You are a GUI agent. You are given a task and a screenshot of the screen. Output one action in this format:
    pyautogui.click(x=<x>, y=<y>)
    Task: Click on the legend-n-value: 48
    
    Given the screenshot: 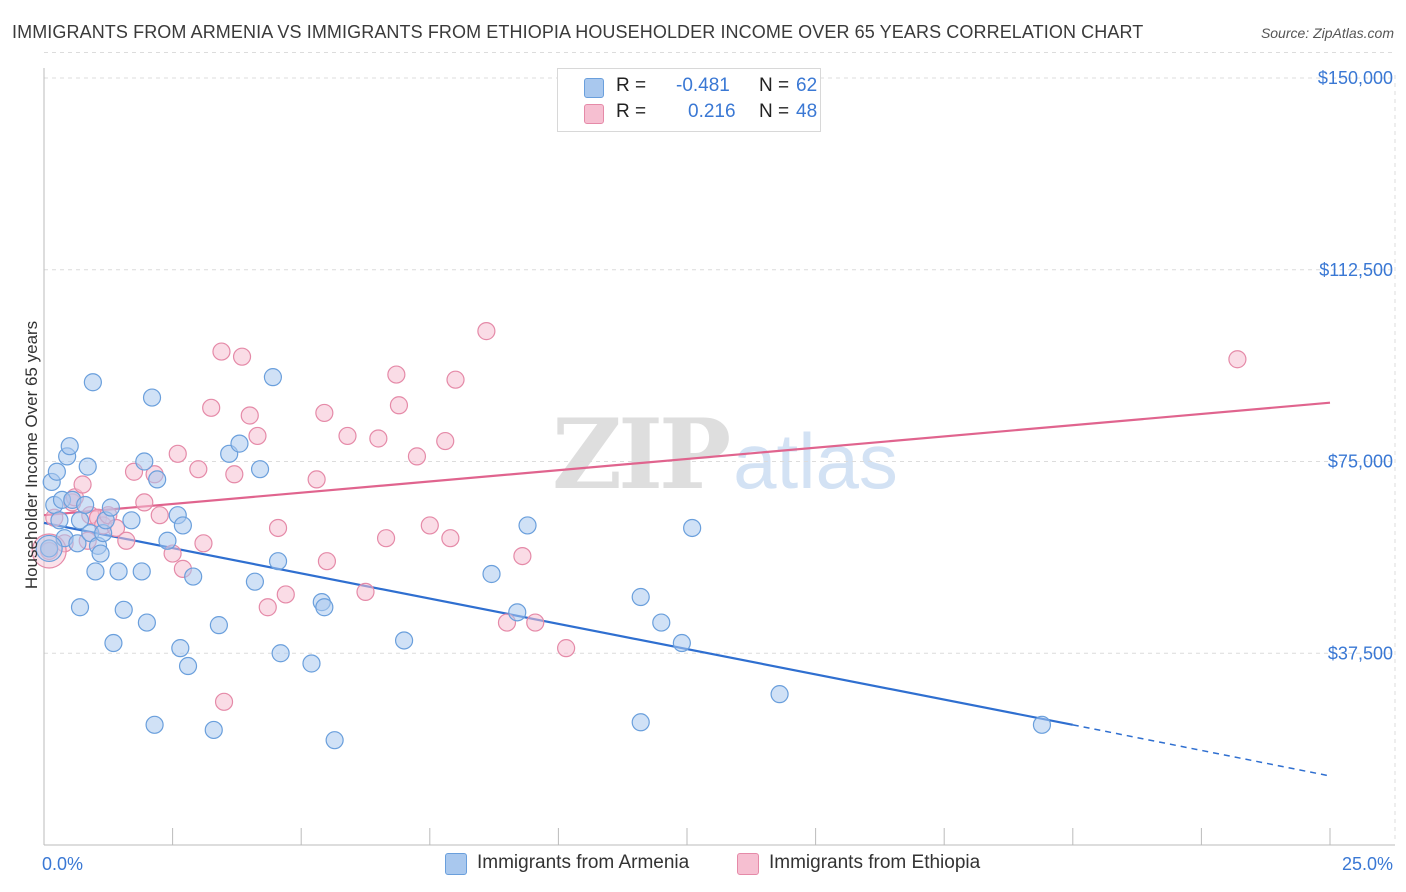 What is the action you would take?
    pyautogui.click(x=807, y=111)
    